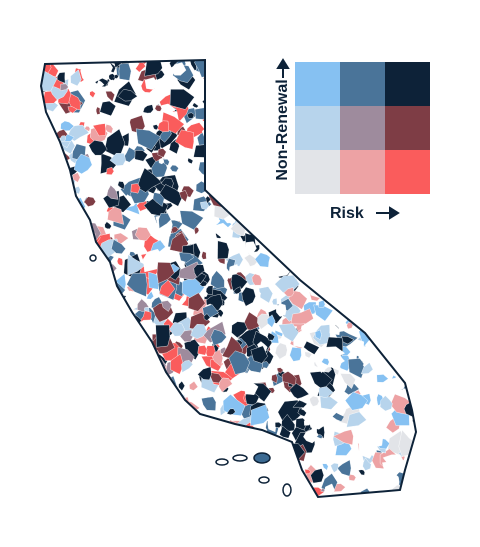 This screenshot has width=480, height=547. What do you see at coordinates (240, 458) in the screenshot?
I see `island` at bounding box center [240, 458].